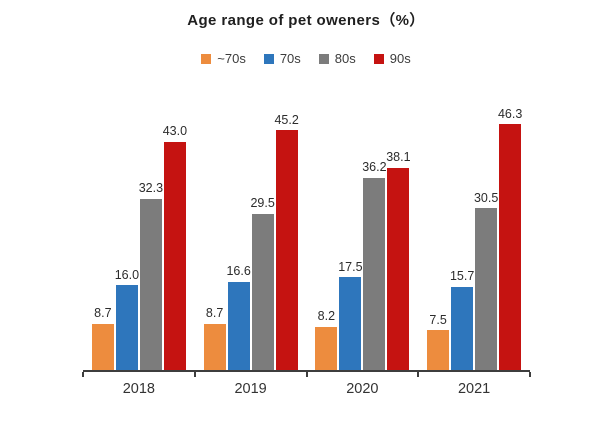 The image size is (612, 427). I want to click on bar-slot: 15.7, so click(462, 319).